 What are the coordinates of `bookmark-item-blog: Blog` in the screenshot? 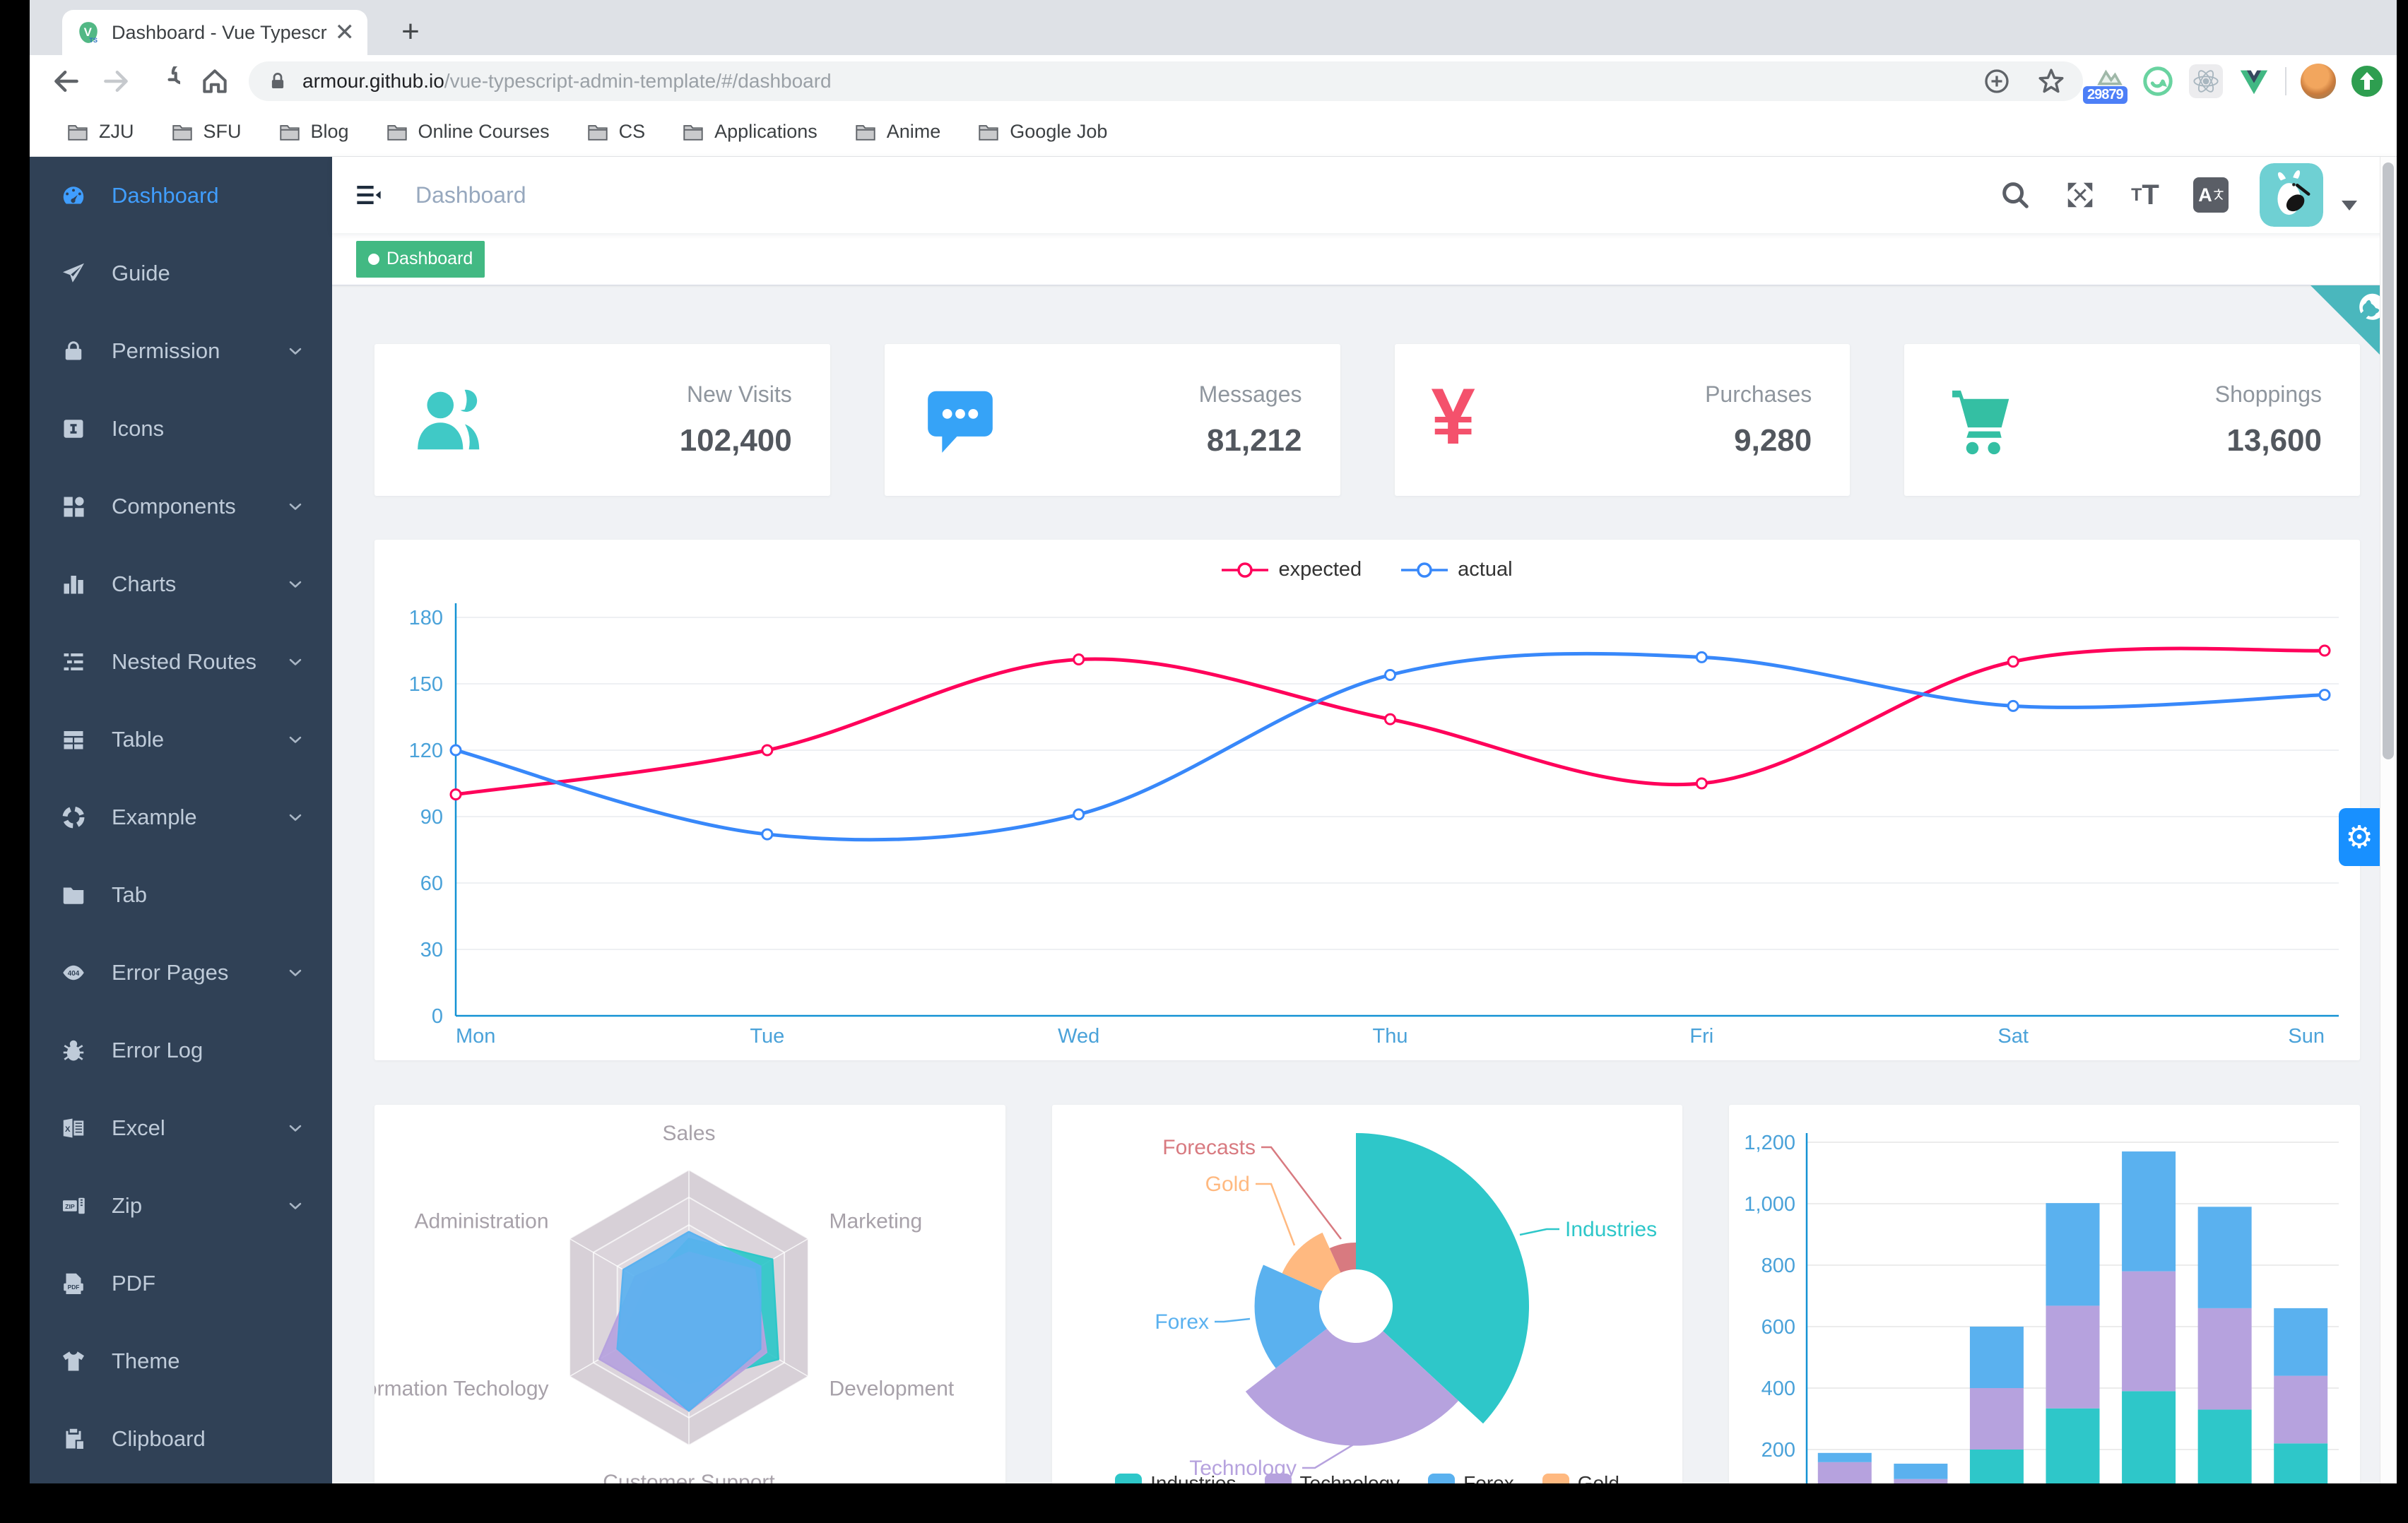 It's located at (313, 132).